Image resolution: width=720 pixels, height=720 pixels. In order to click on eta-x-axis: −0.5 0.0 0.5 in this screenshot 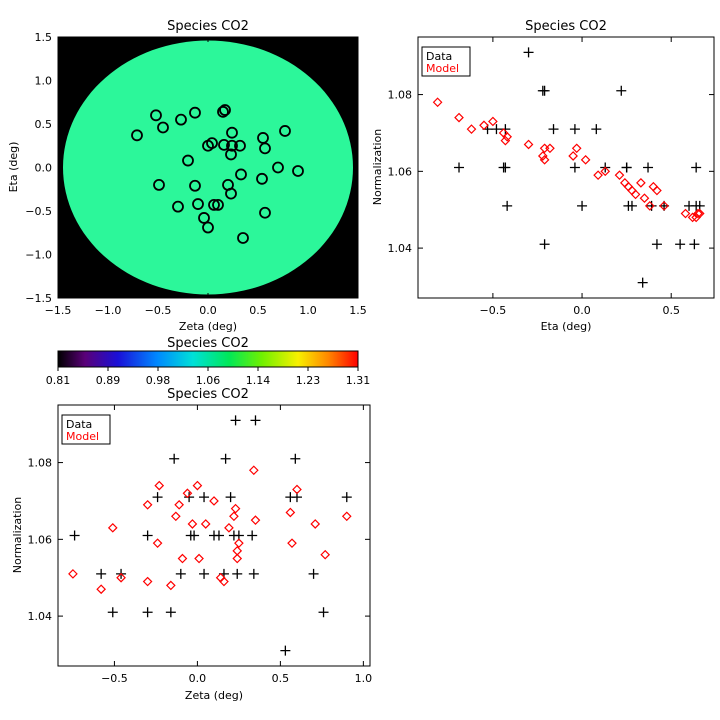, I will do `click(580, 177)`.